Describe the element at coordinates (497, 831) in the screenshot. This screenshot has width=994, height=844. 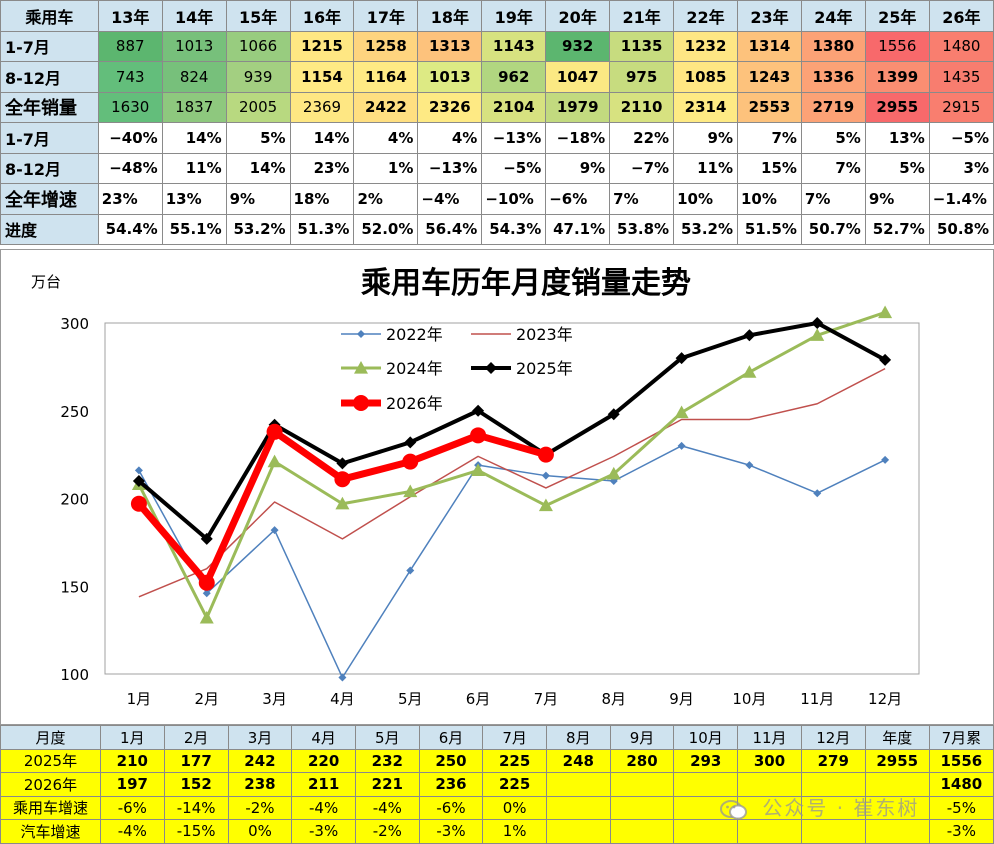
I see `bottom-table-row: 汽车增速 -4% -15% 0% -3% -2% -3% 1% -3%` at that location.